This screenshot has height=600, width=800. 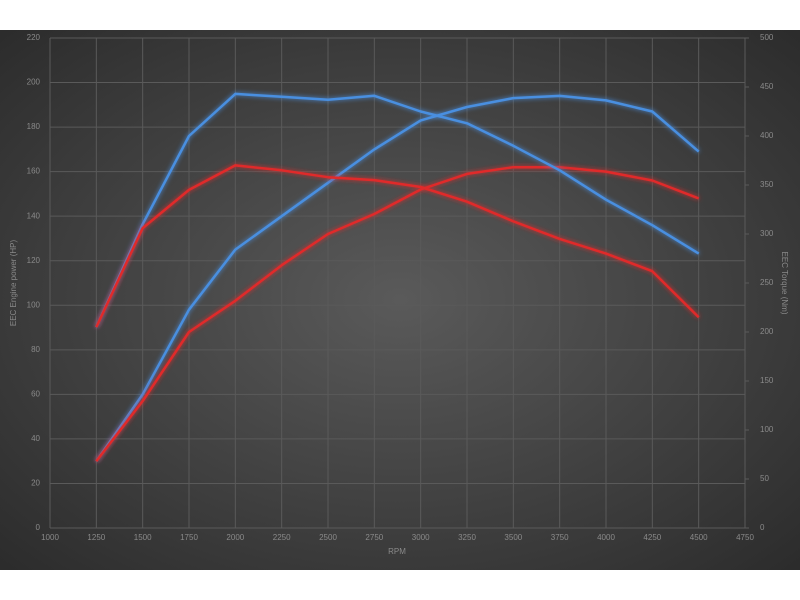 What do you see at coordinates (35, 349) in the screenshot?
I see `y-tick-label: 80` at bounding box center [35, 349].